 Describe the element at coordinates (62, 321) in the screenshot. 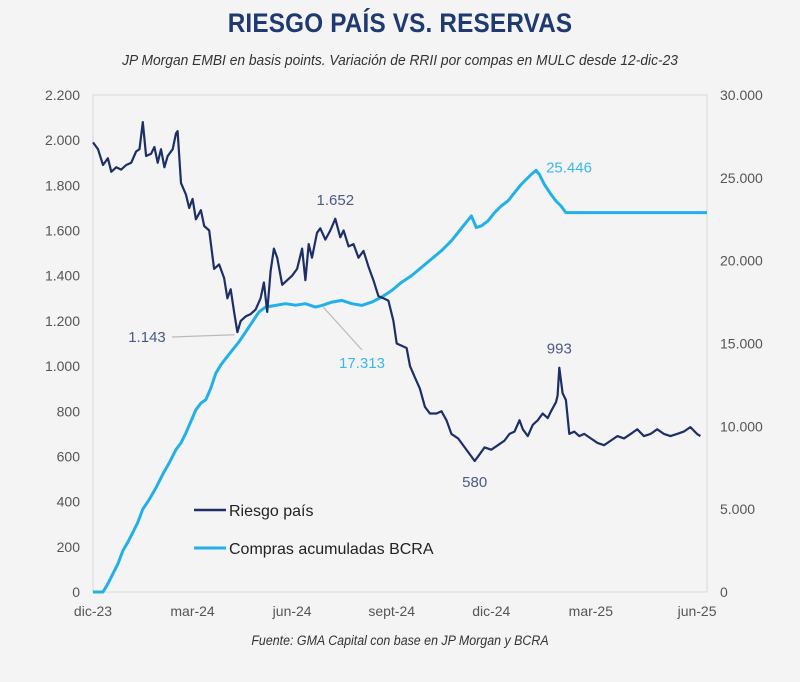

I see `y-left-tick-label: 1.200` at that location.